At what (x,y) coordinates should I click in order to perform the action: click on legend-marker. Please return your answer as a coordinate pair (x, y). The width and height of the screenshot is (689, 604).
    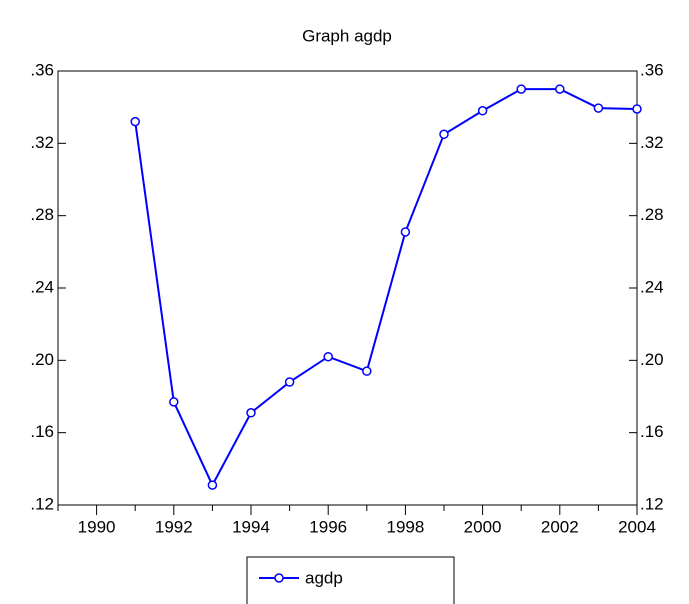
    Looking at the image, I should click on (279, 578).